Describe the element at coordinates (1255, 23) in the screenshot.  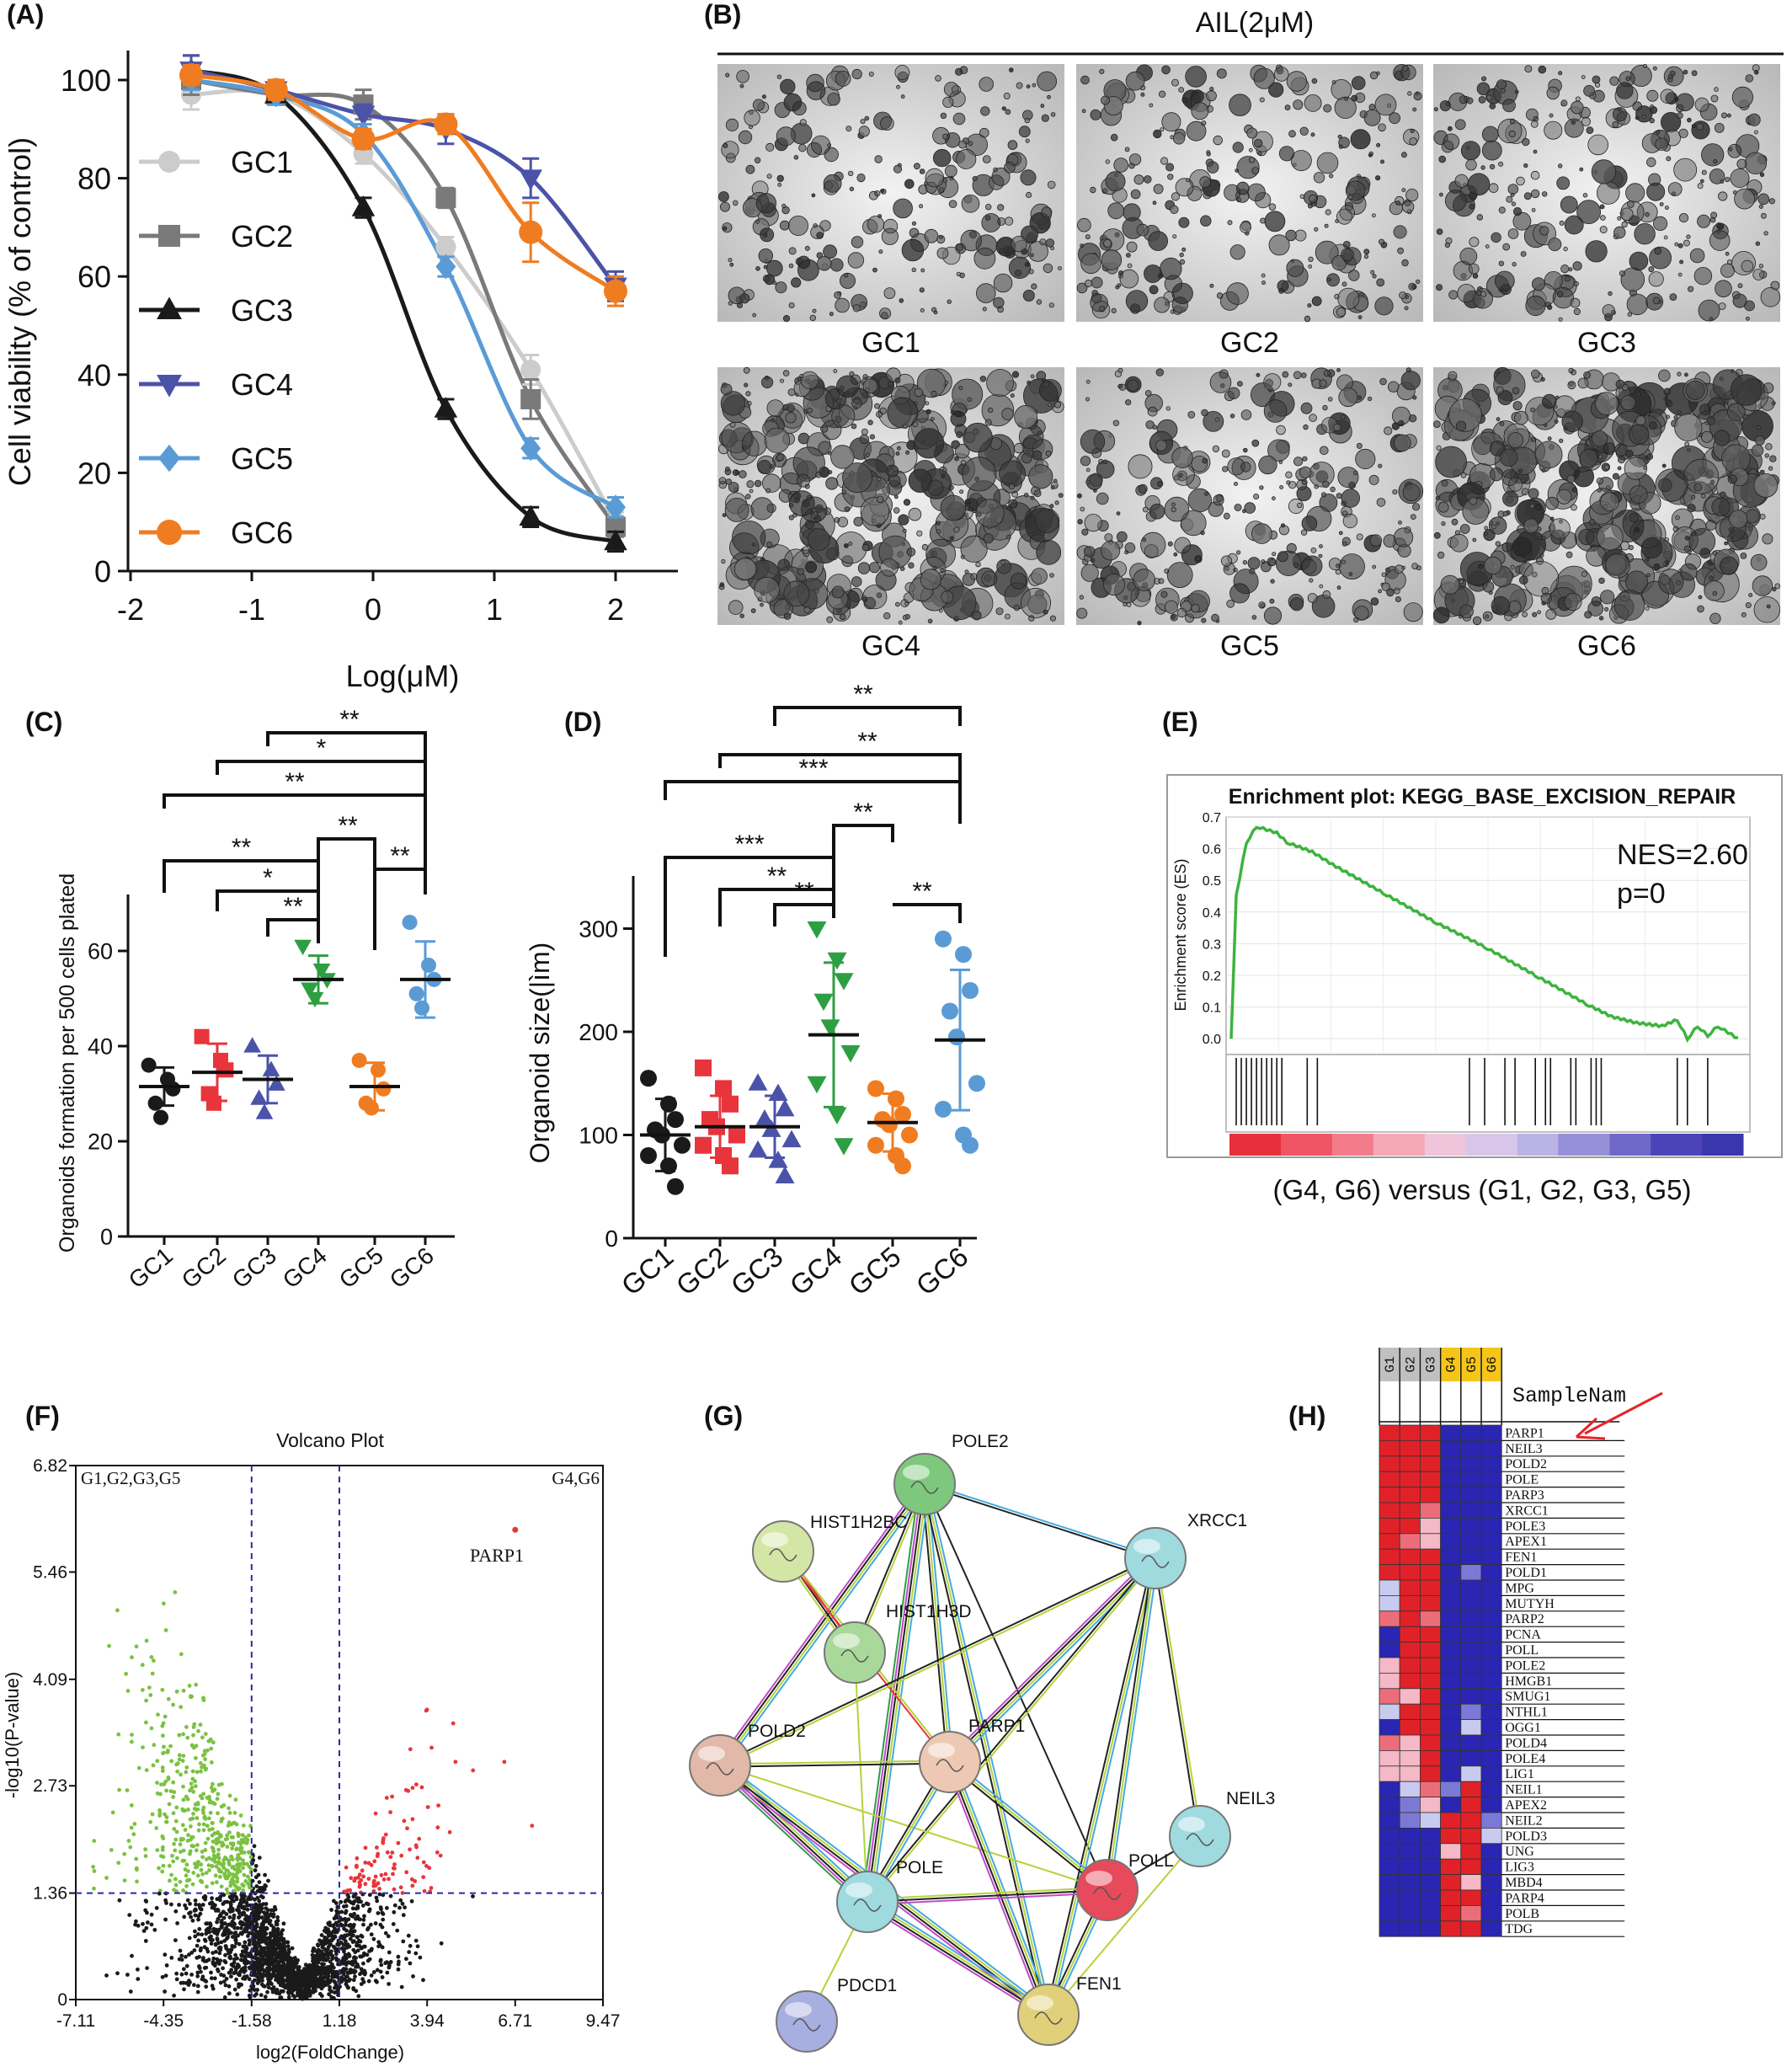
I see `panel-b-title: AIL(2μM)` at that location.